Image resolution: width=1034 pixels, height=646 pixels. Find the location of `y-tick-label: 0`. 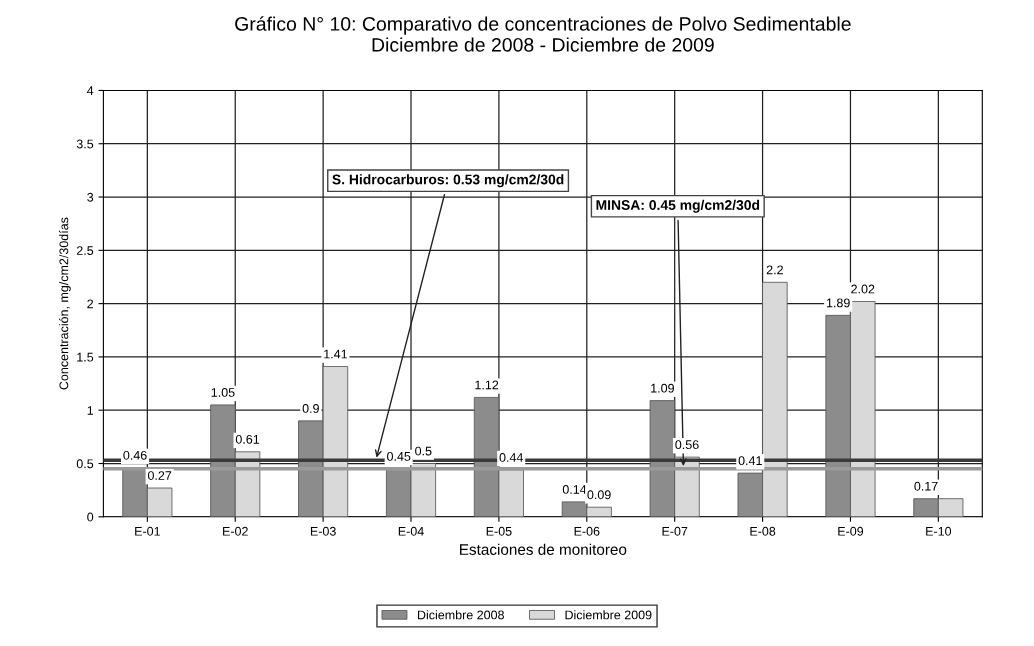

y-tick-label: 0 is located at coordinates (90, 517).